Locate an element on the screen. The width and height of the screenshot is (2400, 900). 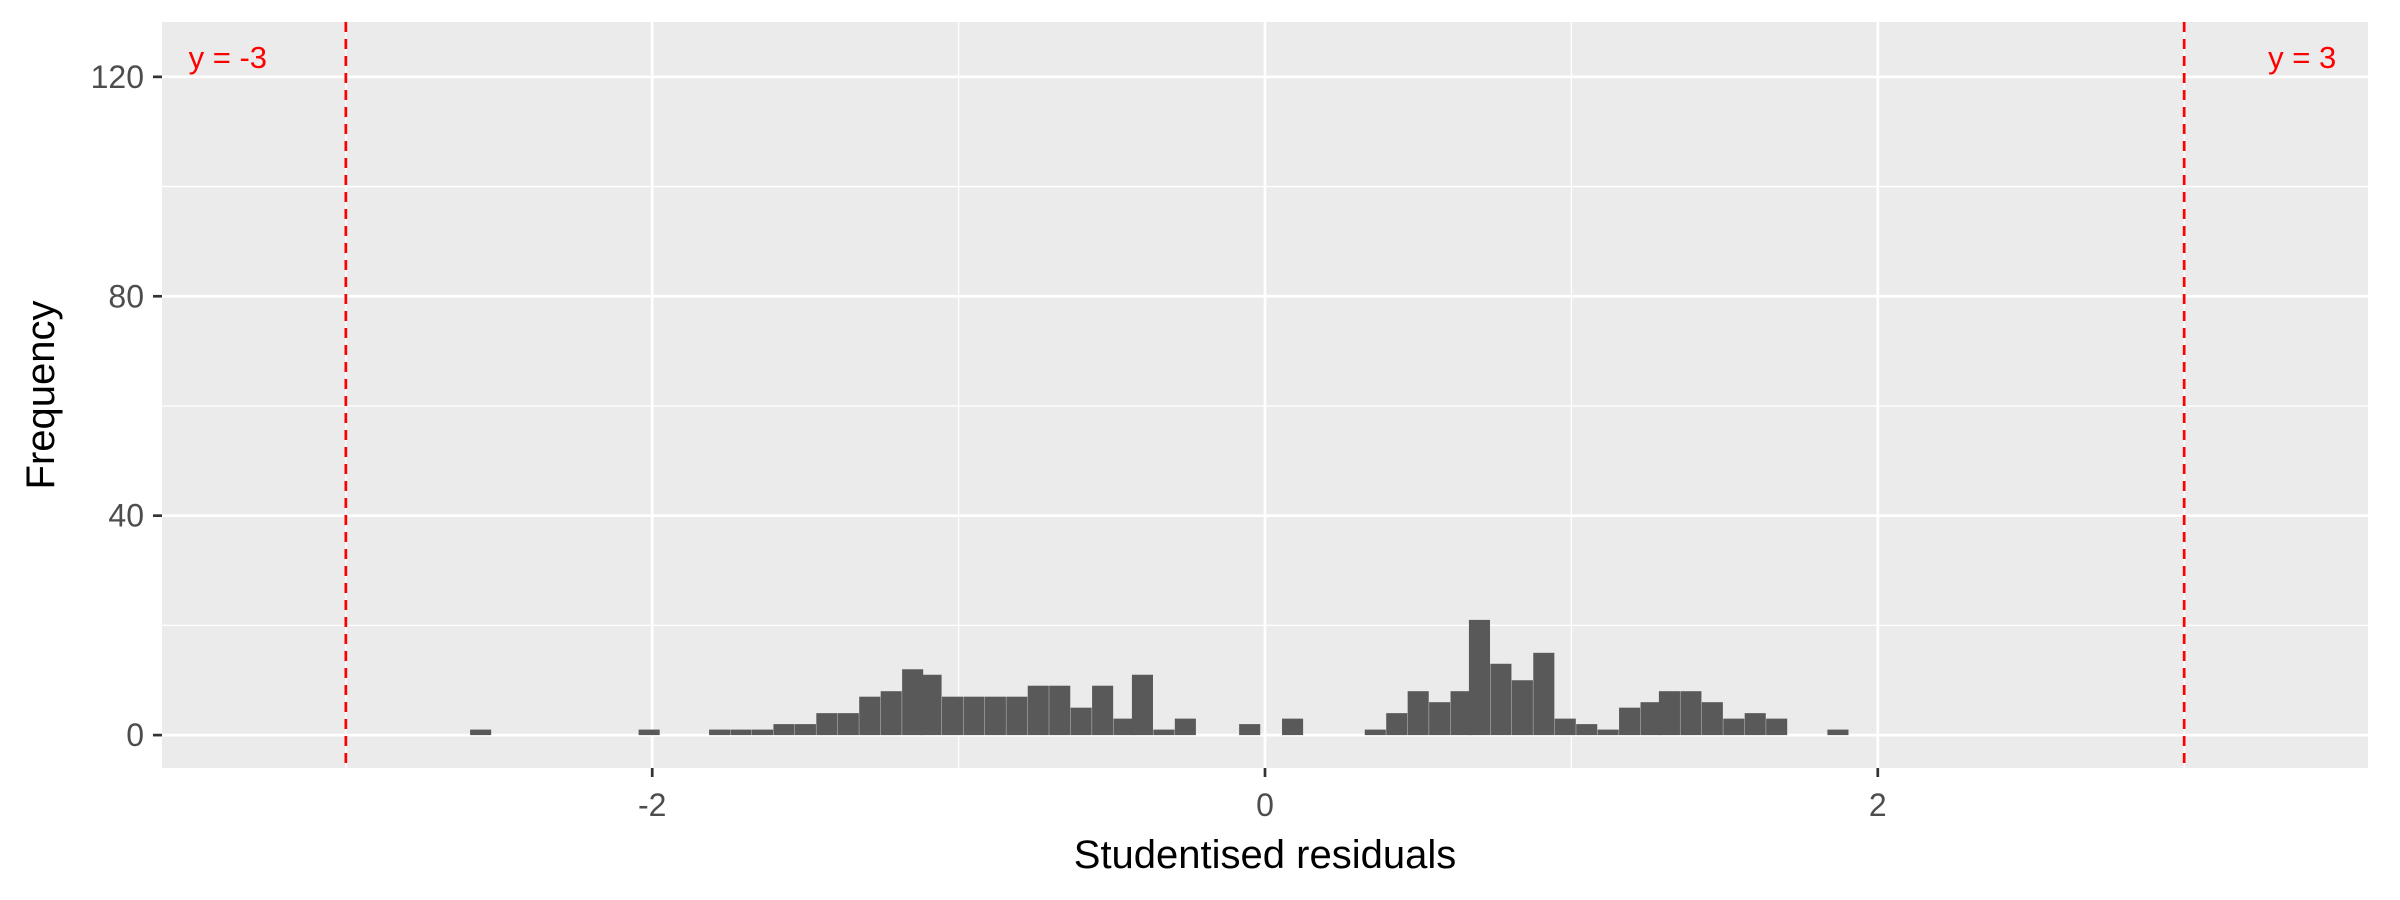
x-tick-label: 0 is located at coordinates (1265, 805).